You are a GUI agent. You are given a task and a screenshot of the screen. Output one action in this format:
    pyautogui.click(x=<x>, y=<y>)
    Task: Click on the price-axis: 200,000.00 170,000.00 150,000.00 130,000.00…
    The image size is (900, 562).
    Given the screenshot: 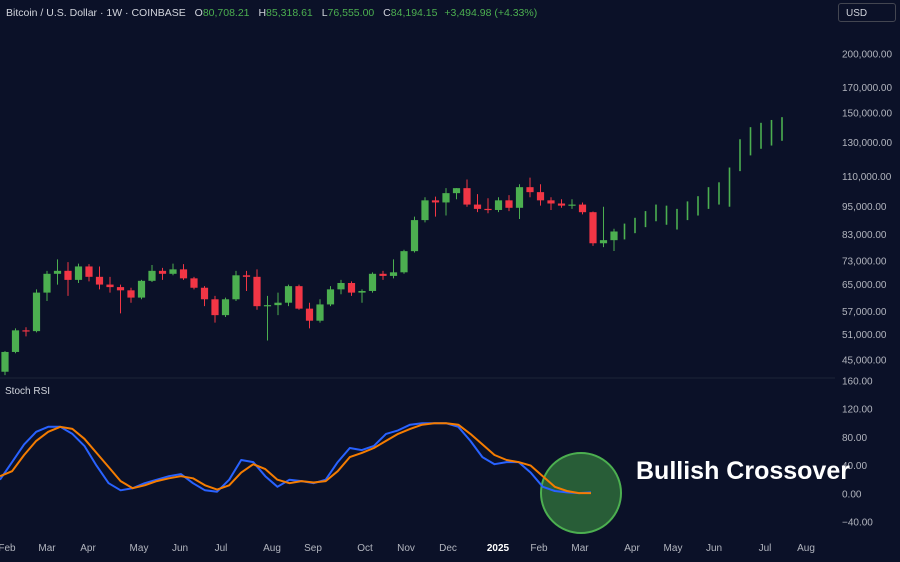 What is the action you would take?
    pyautogui.click(x=867, y=208)
    